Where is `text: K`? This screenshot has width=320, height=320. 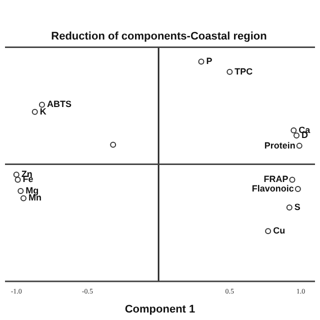 text: K is located at coordinates (43, 111).